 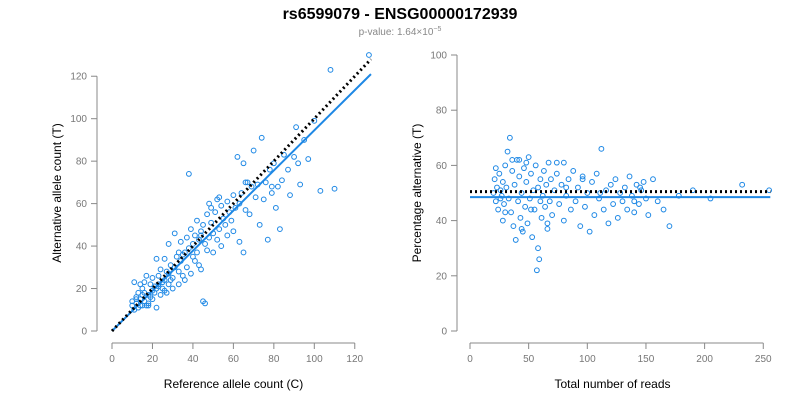 I want to click on y-axis-title: Alternative allele count (T), so click(x=57, y=192).